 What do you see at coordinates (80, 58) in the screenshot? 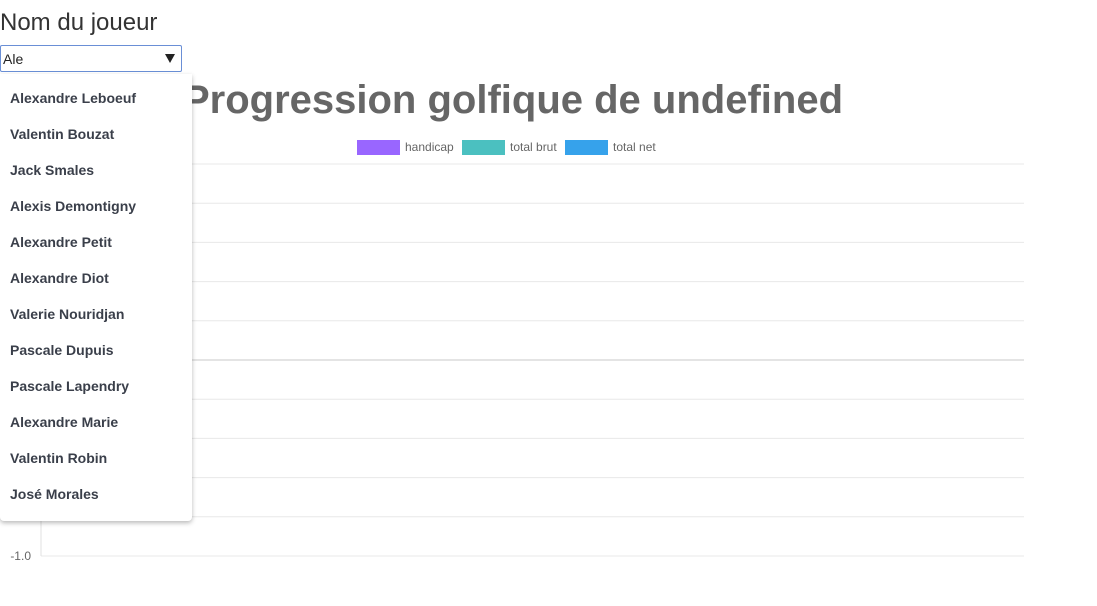
I see `player-name-input` at bounding box center [80, 58].